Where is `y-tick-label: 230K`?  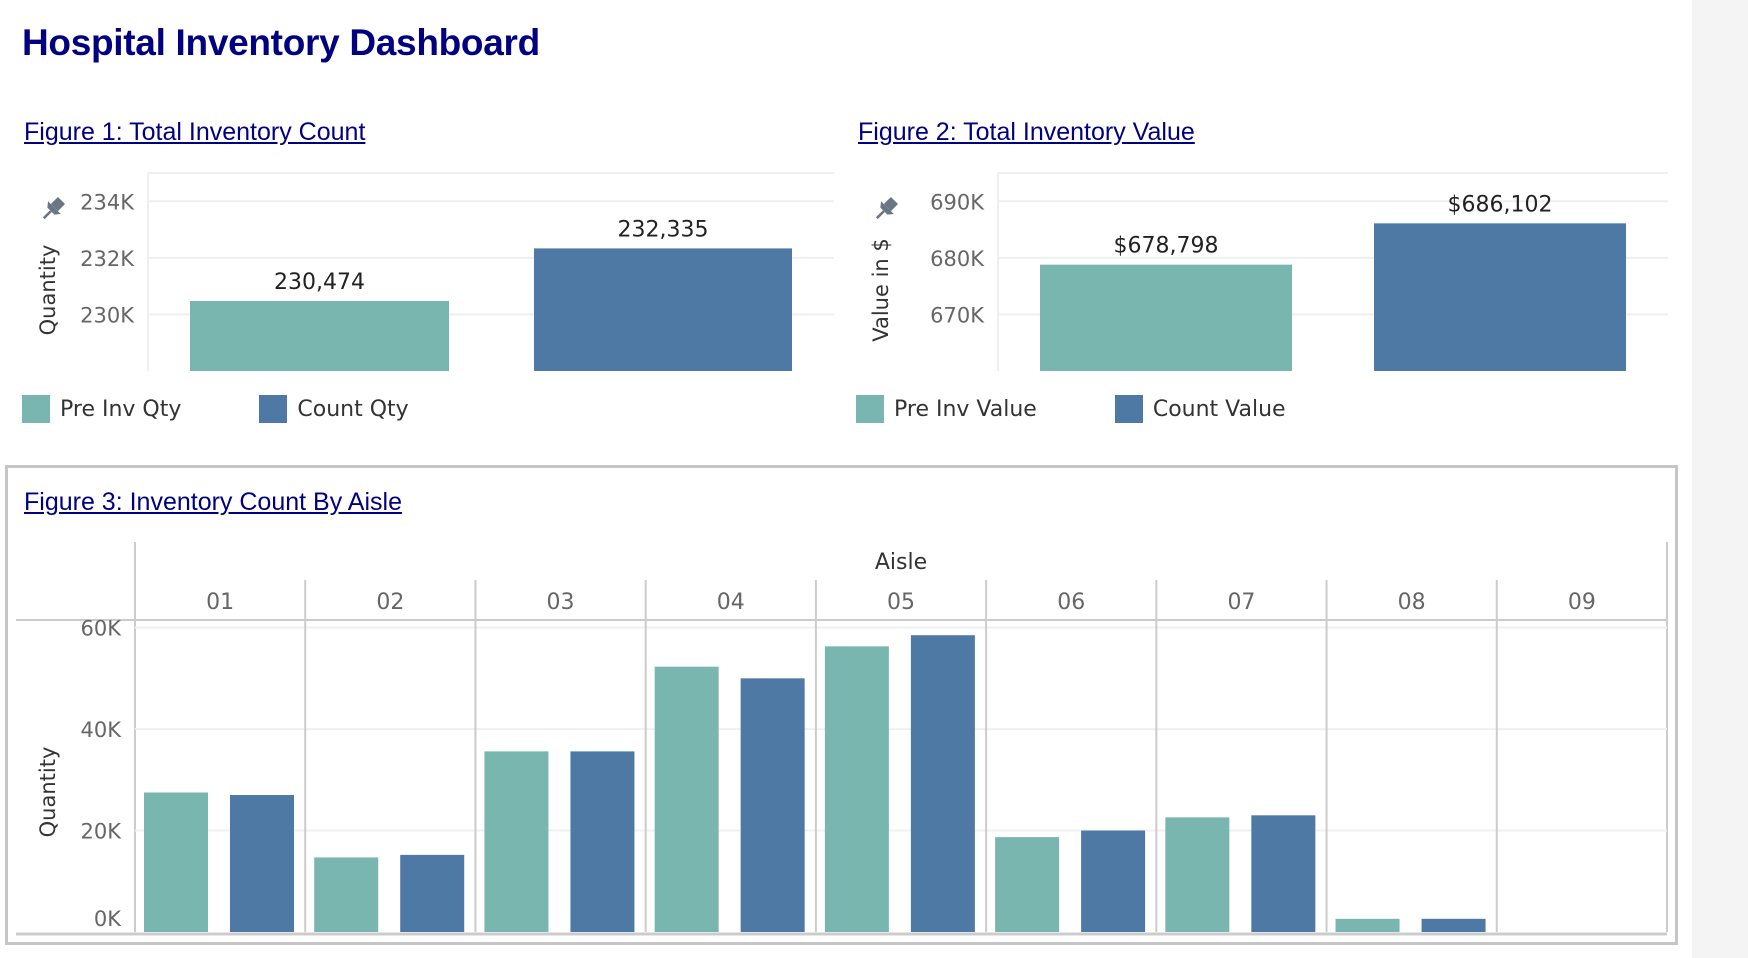 y-tick-label: 230K is located at coordinates (107, 315).